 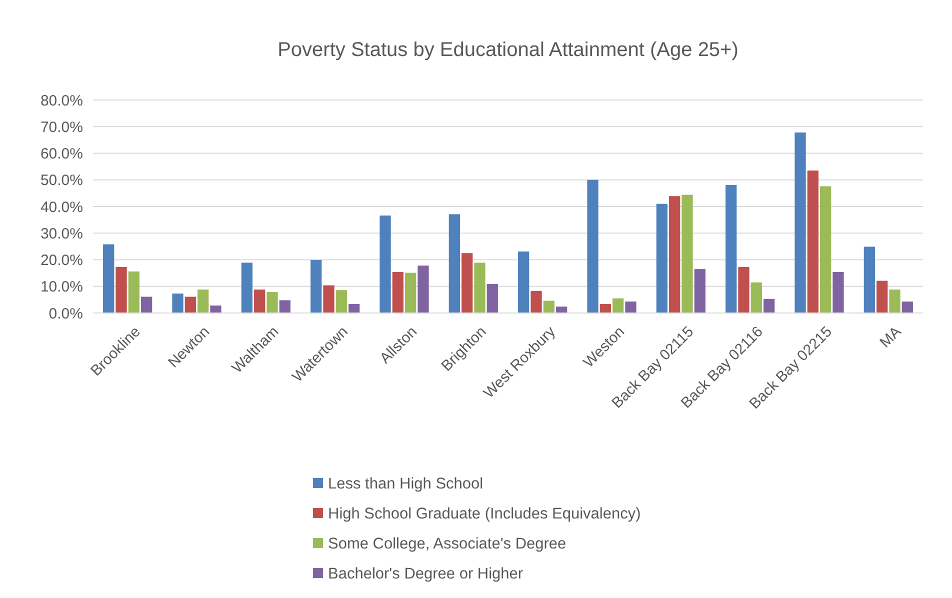 I want to click on y-tick-label: 20.0%, so click(x=61, y=260).